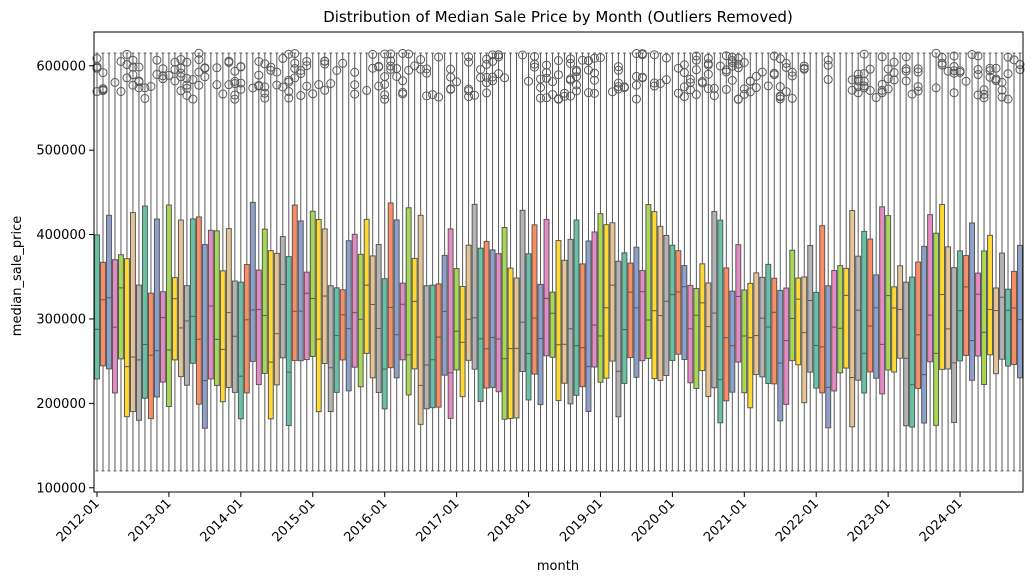 The width and height of the screenshot is (1032, 586). I want to click on y-tick-label: 200000, so click(61, 404).